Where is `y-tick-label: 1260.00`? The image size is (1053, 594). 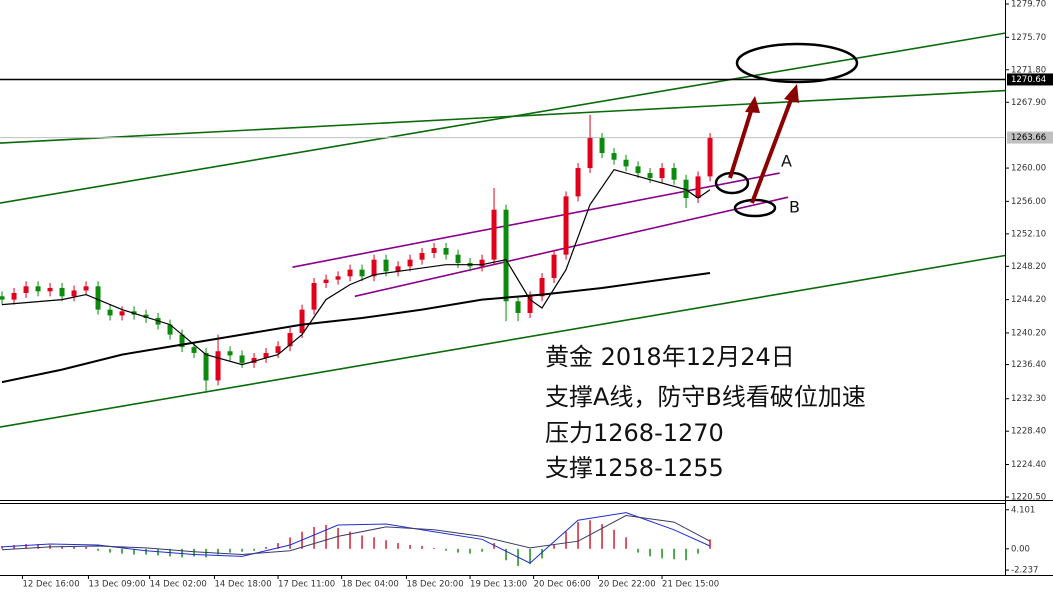 y-tick-label: 1260.00 is located at coordinates (1028, 169).